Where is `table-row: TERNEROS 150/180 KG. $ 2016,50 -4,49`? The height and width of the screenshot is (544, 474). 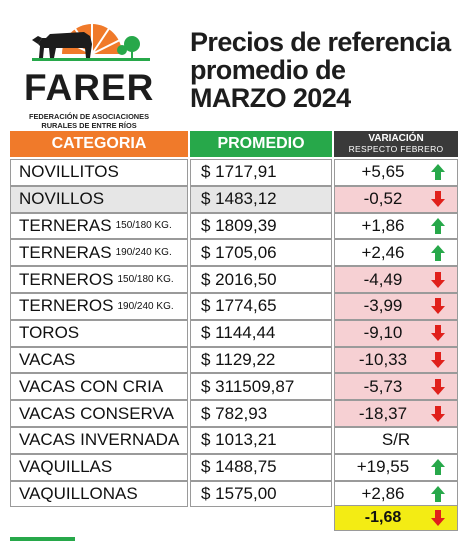
table-row: TERNEROS 150/180 KG. $ 2016,50 -4,49 is located at coordinates (234, 279).